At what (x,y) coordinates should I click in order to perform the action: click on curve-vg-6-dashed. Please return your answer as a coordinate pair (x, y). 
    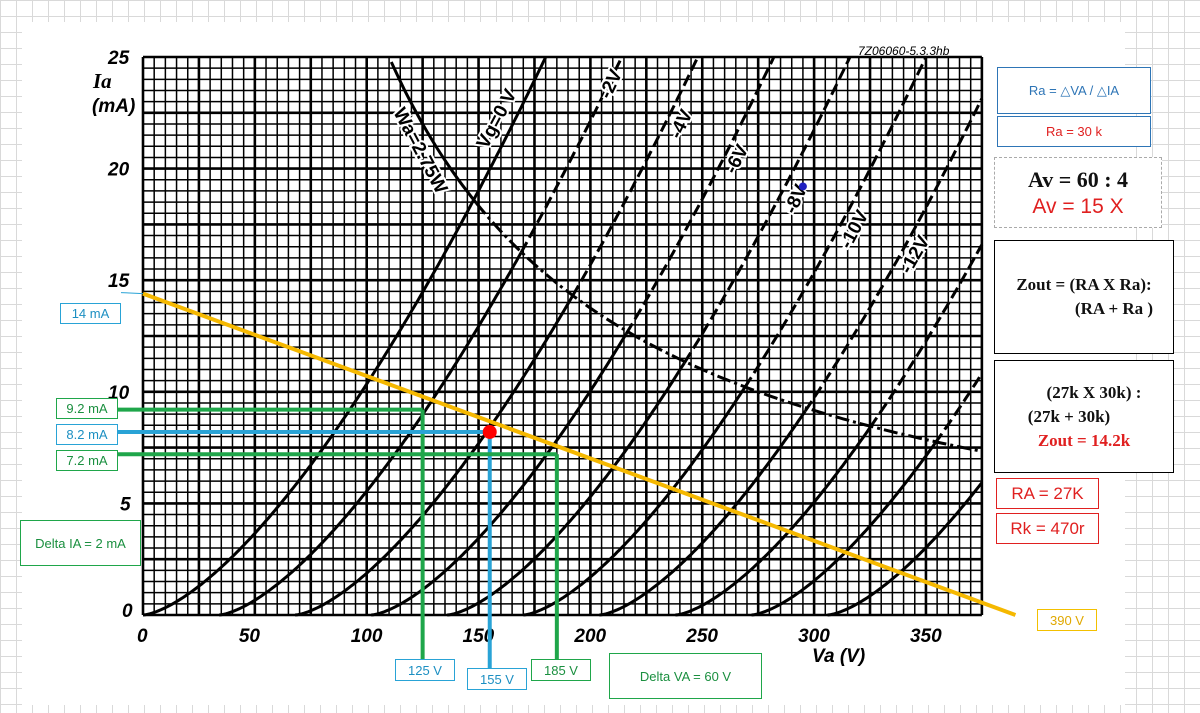
    Looking at the image, I should click on (700, 195).